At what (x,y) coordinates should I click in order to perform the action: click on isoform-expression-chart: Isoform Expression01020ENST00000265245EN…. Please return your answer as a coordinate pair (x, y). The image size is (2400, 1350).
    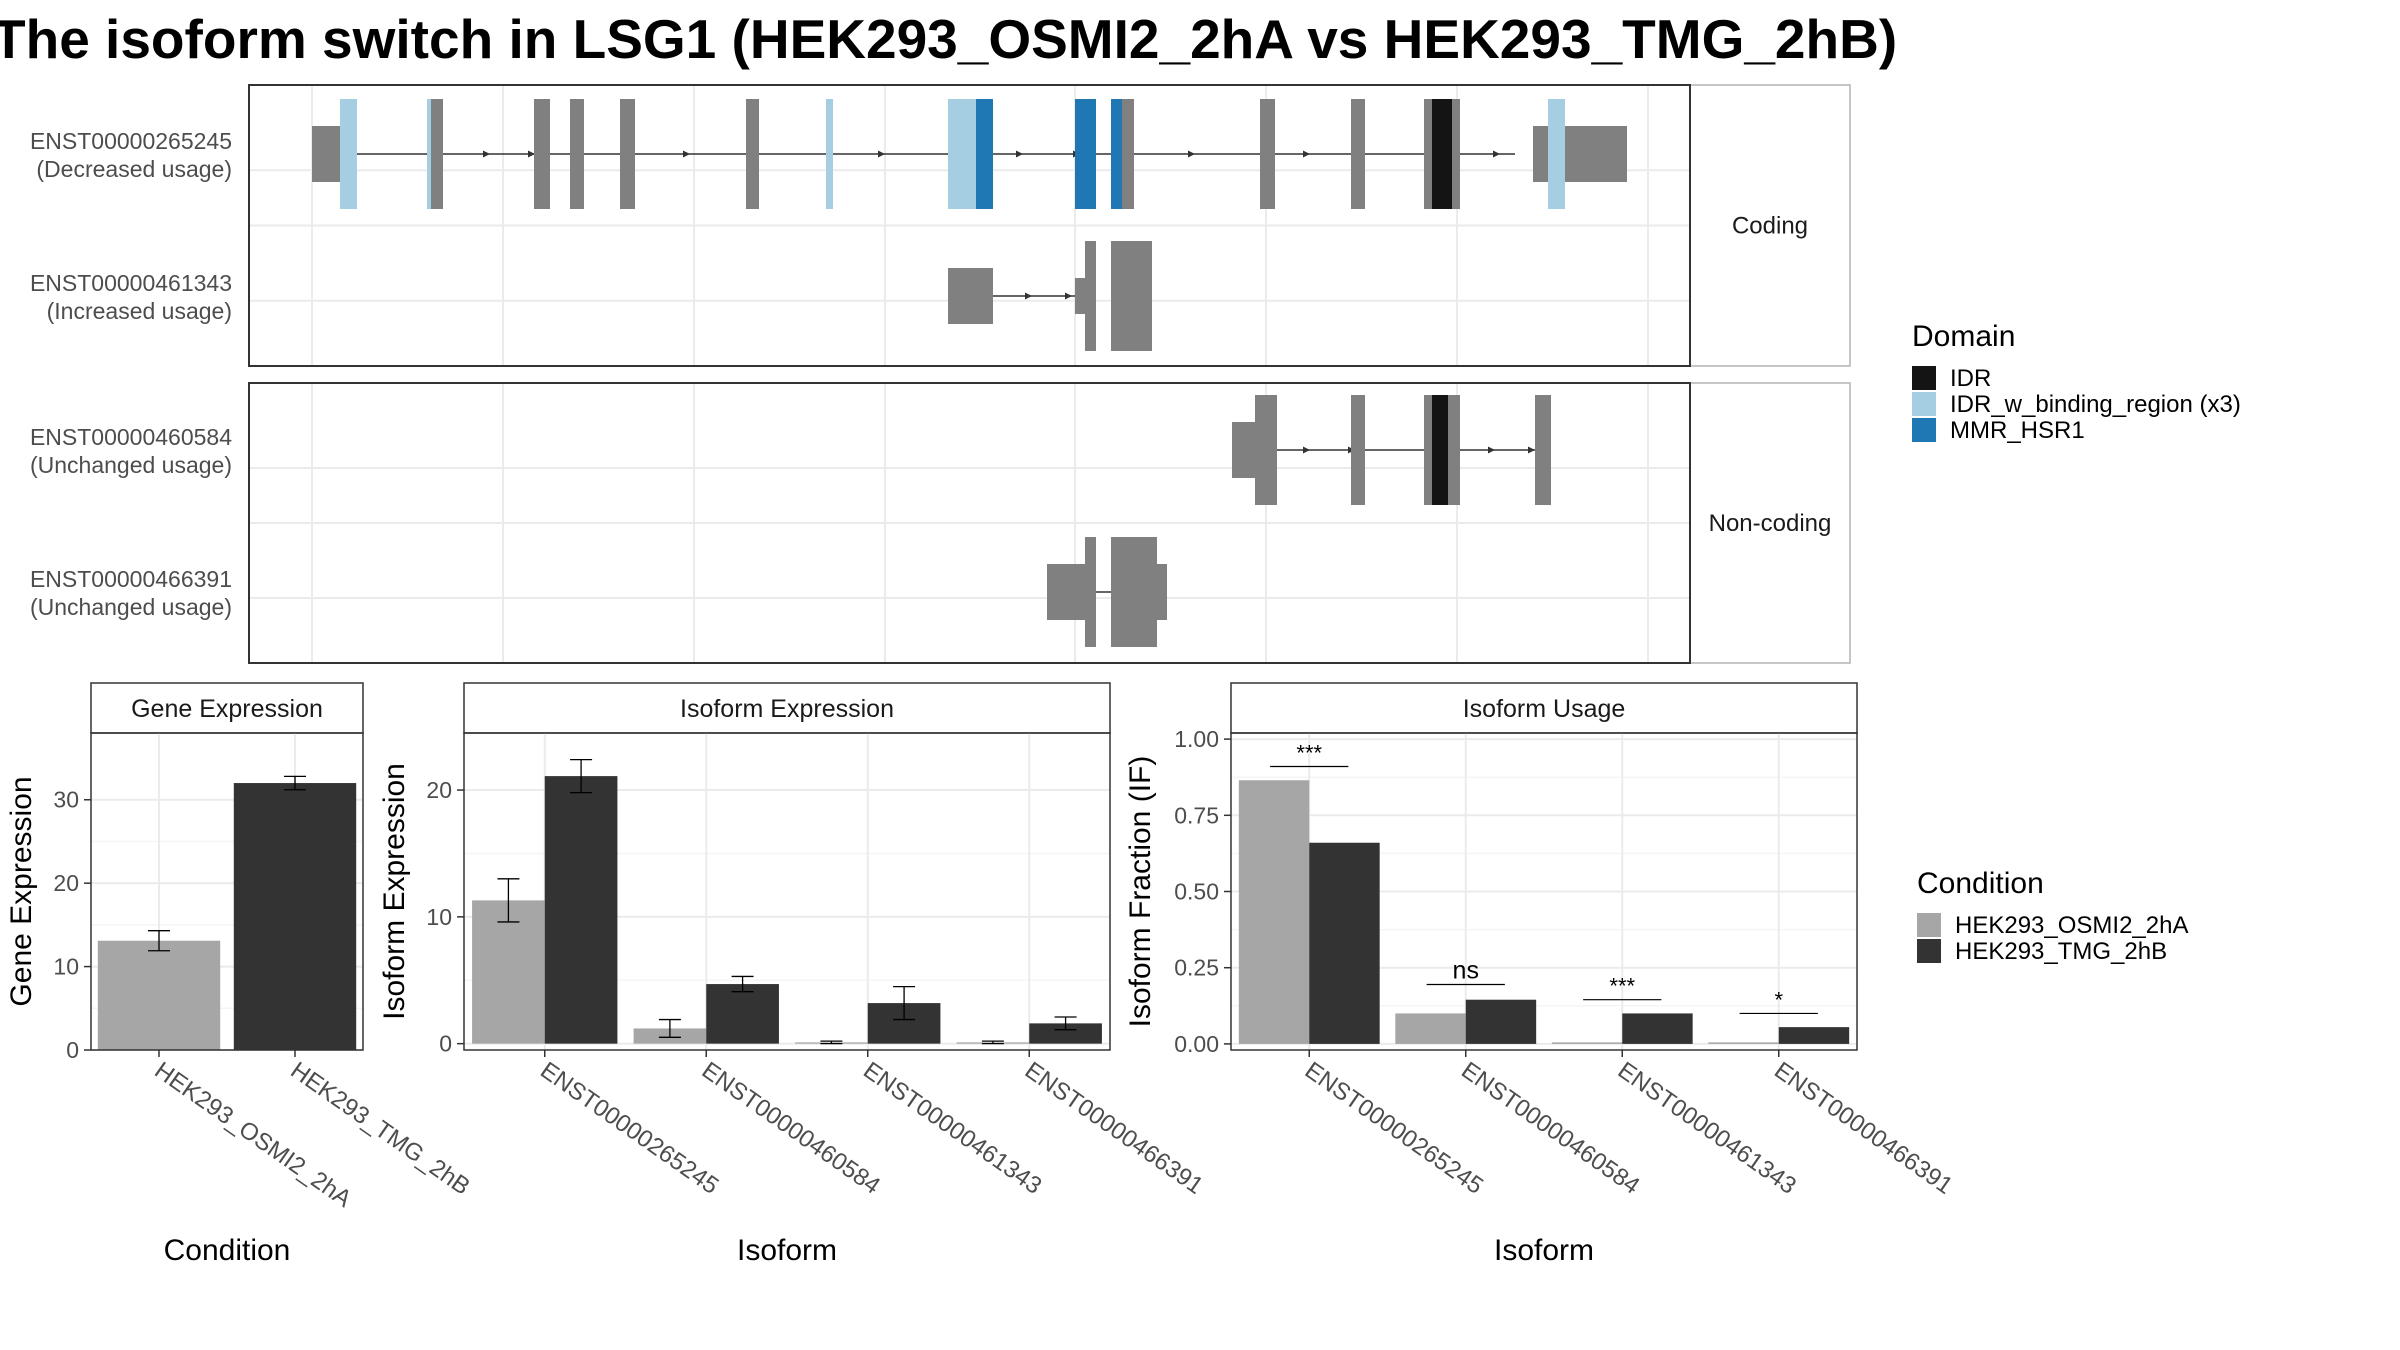
    Looking at the image, I should click on (793, 974).